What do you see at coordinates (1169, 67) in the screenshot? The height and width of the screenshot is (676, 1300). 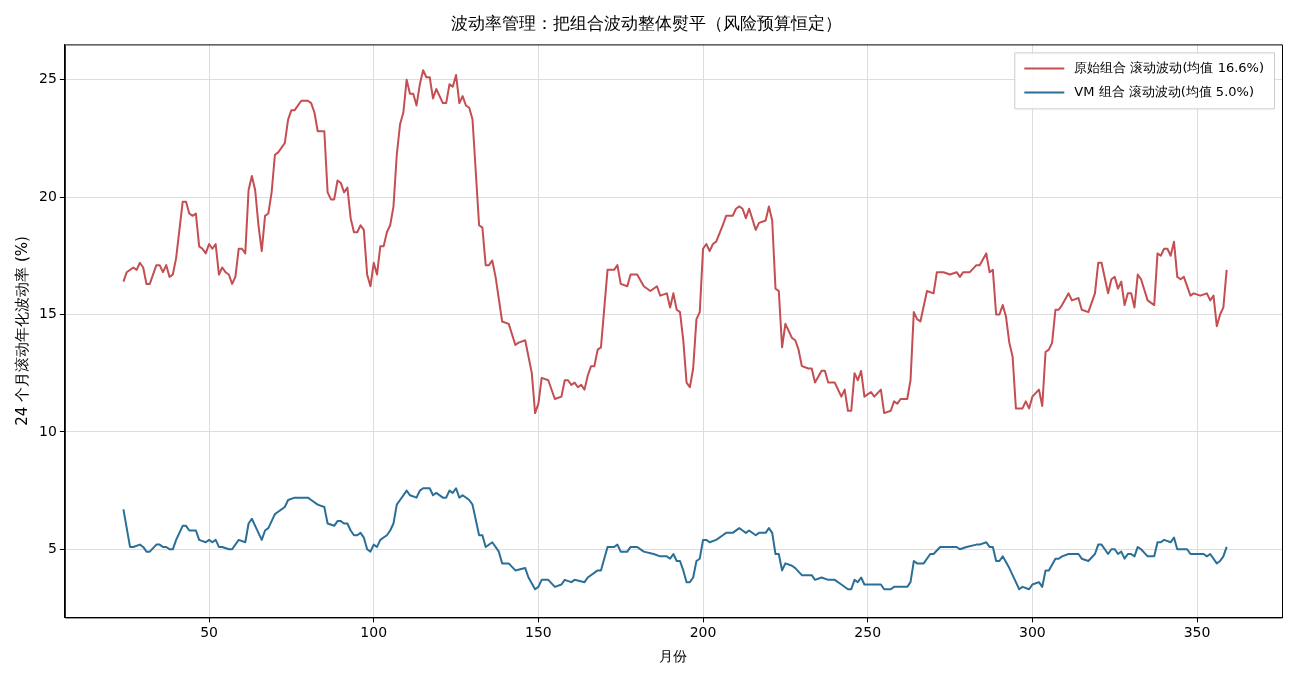 I see `legend-label: 原始组合 滚动波动(均值 16.6%)` at bounding box center [1169, 67].